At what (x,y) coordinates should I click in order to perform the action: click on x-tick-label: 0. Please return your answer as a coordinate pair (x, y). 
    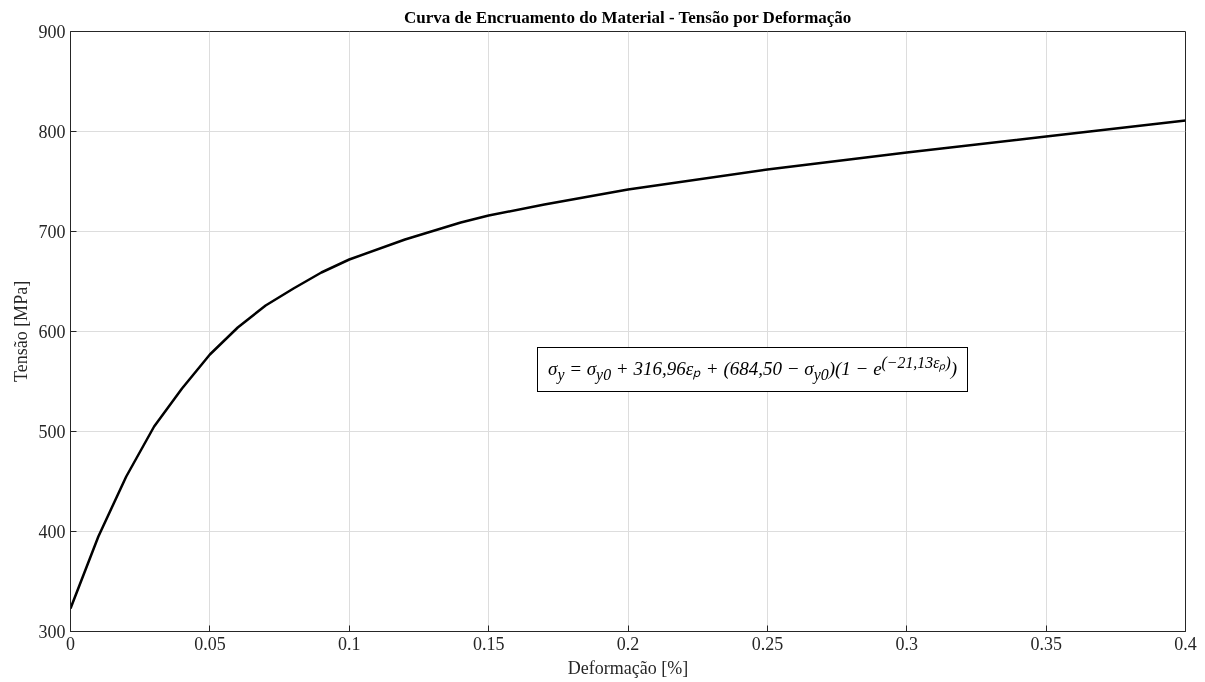
    Looking at the image, I should click on (70, 643).